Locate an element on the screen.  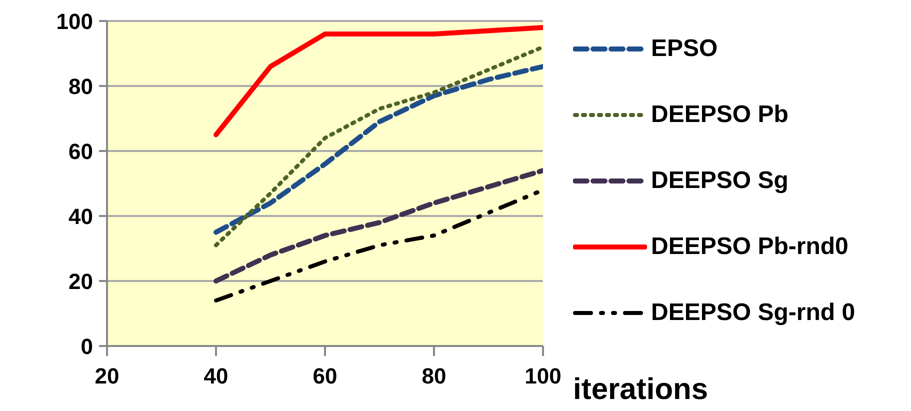
x-tick-label: 80 is located at coordinates (434, 376).